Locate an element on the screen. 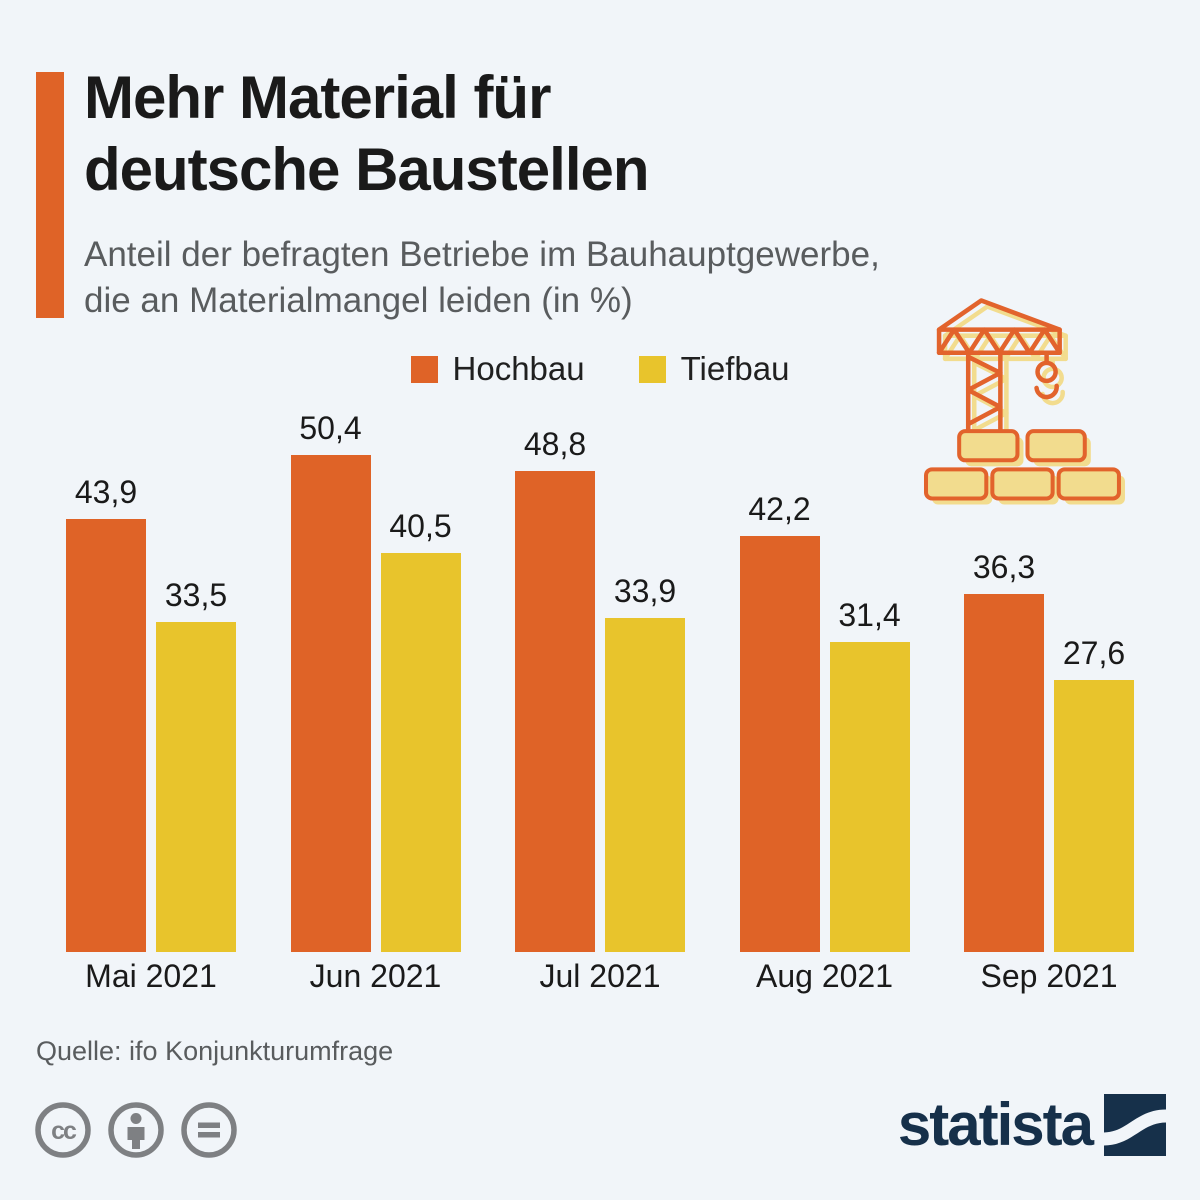 The width and height of the screenshot is (1200, 1200). bar-group: 48,8 33,9 Jul 2021 is located at coordinates (600, 702).